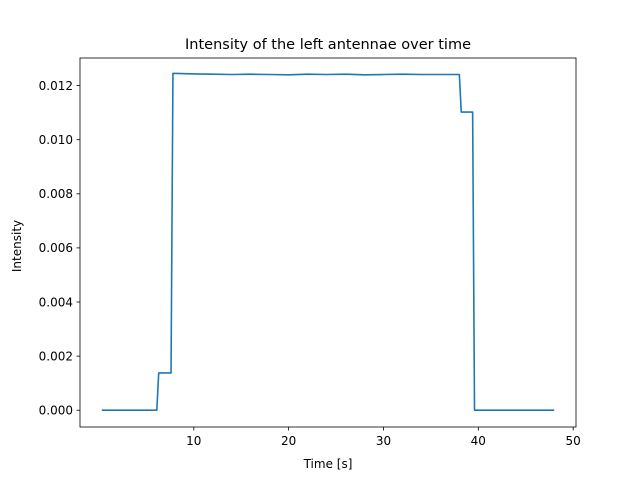 Image resolution: width=640 pixels, height=480 pixels. Describe the element at coordinates (56, 86) in the screenshot. I see `y-tick-label: 0.012` at that location.